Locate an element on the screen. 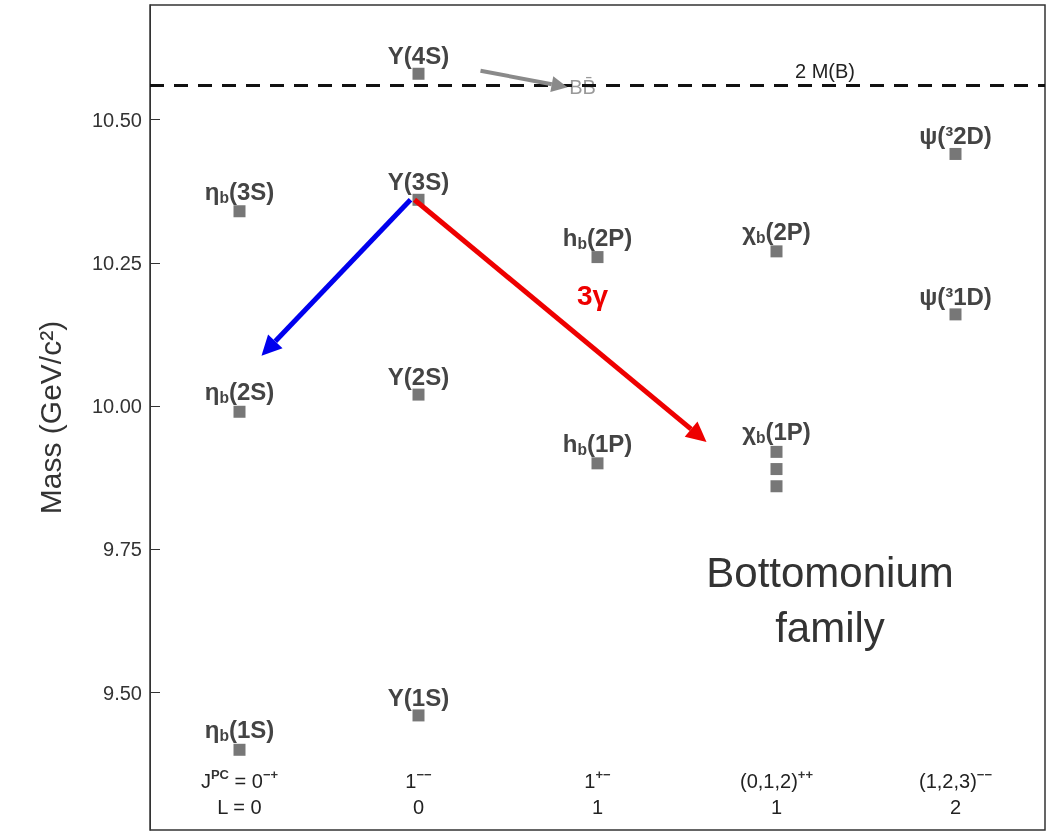 This screenshot has width=1048, height=833. category-label: (0,1,2)++ 1 is located at coordinates (776, 792).